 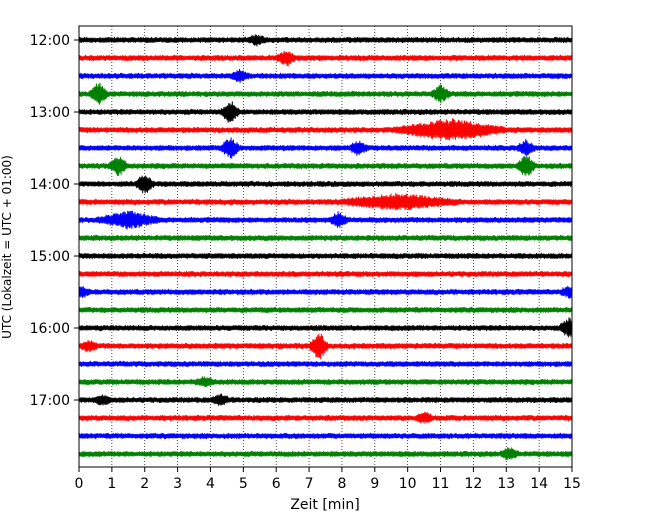 I want to click on y-tick-label: 17:00, so click(x=50, y=401).